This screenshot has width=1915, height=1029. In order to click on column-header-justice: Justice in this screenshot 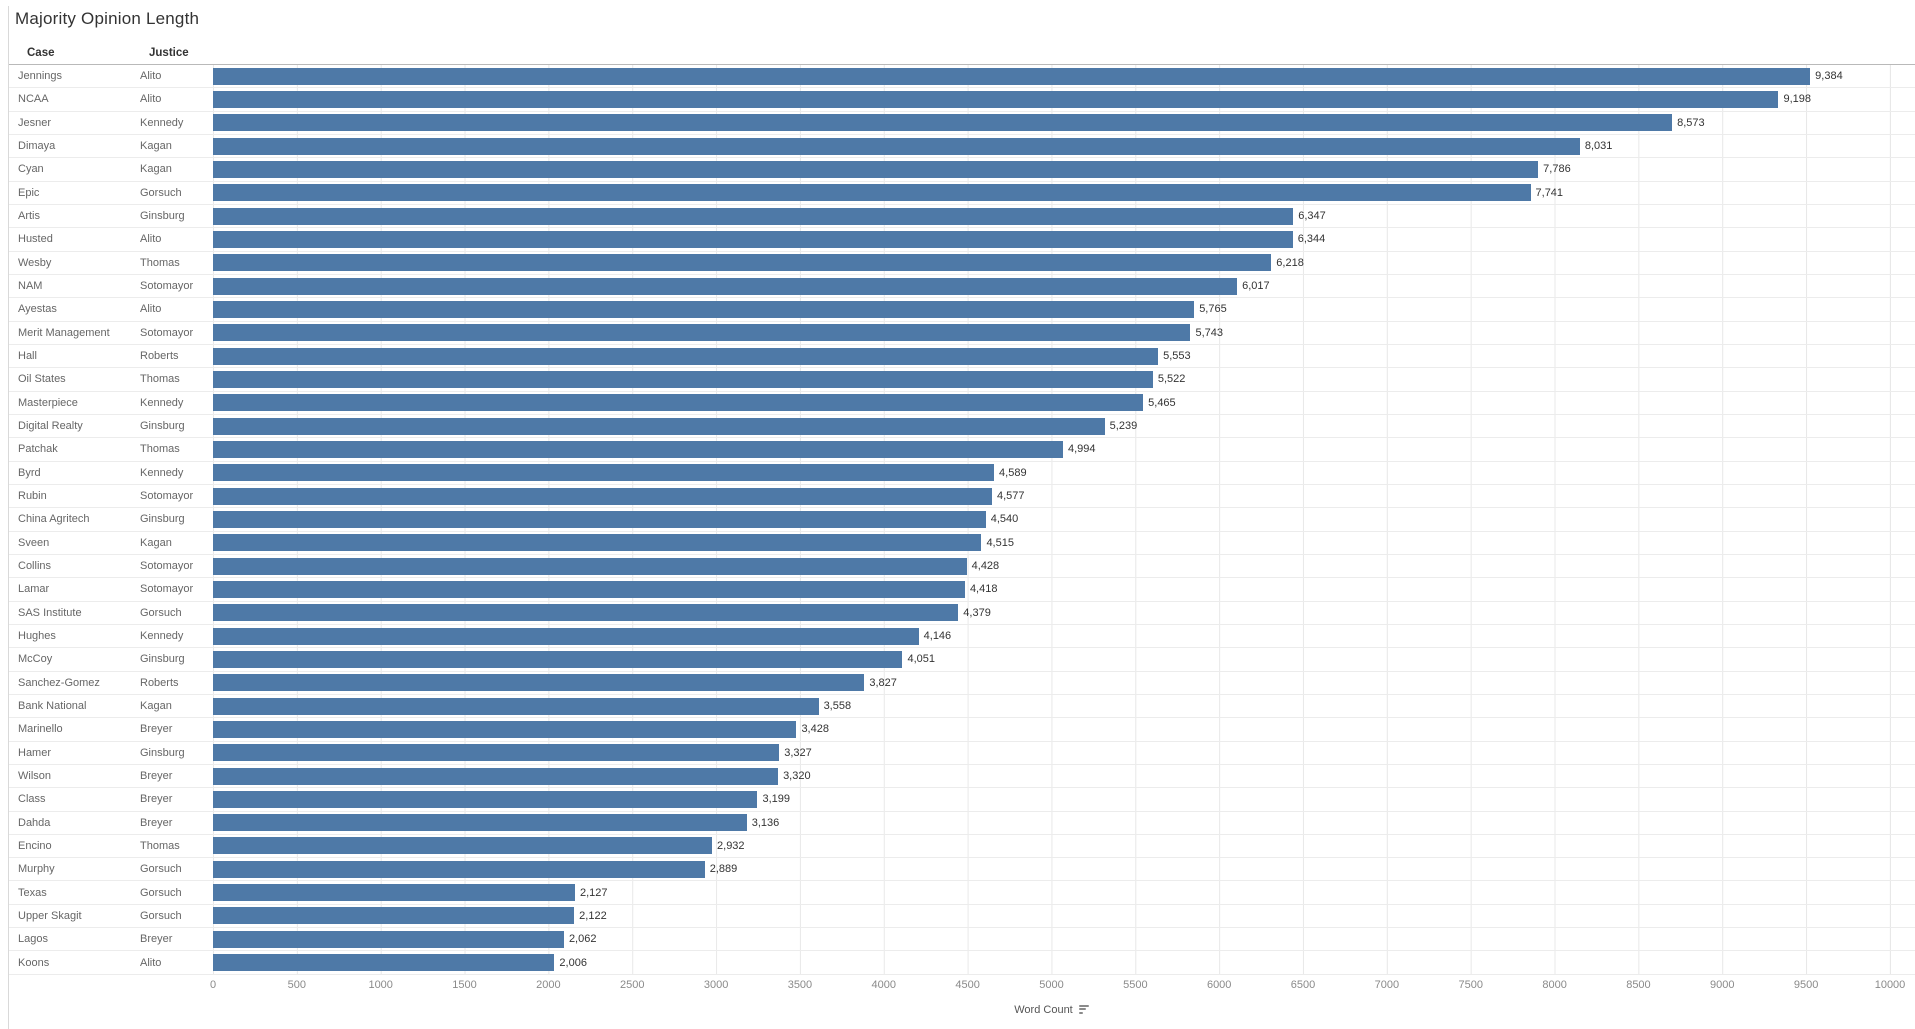, I will do `click(169, 53)`.